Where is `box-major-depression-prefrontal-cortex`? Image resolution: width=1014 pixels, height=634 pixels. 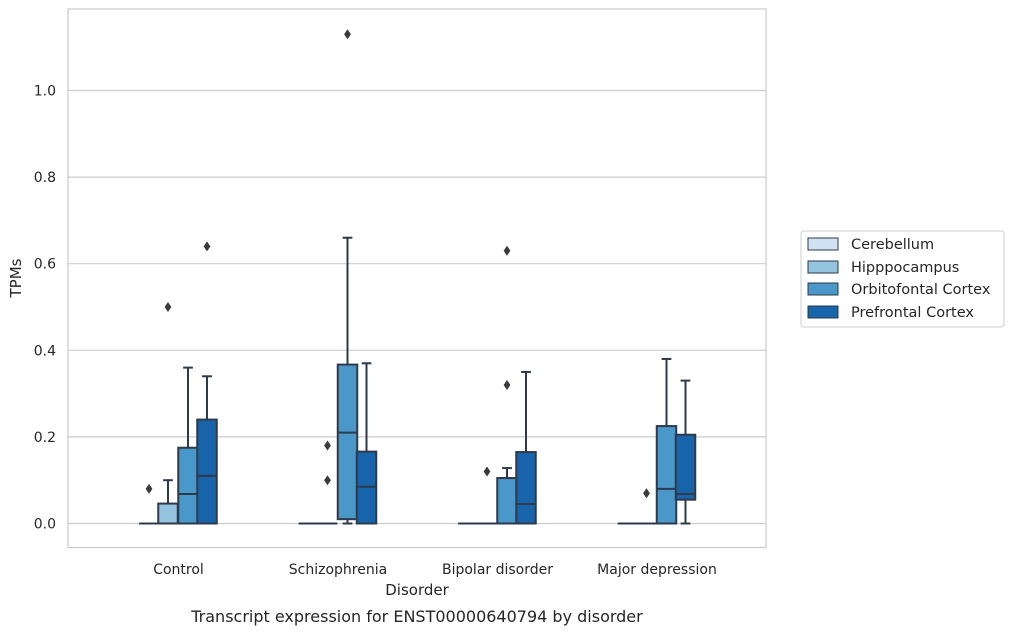
box-major-depression-prefrontal-cortex is located at coordinates (685, 452).